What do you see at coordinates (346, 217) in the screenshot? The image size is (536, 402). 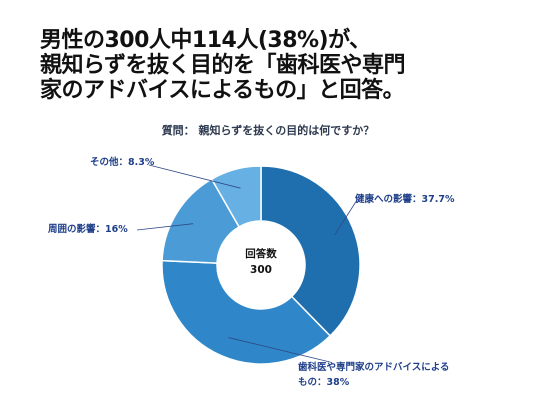 I see `slice-health-leader-line` at bounding box center [346, 217].